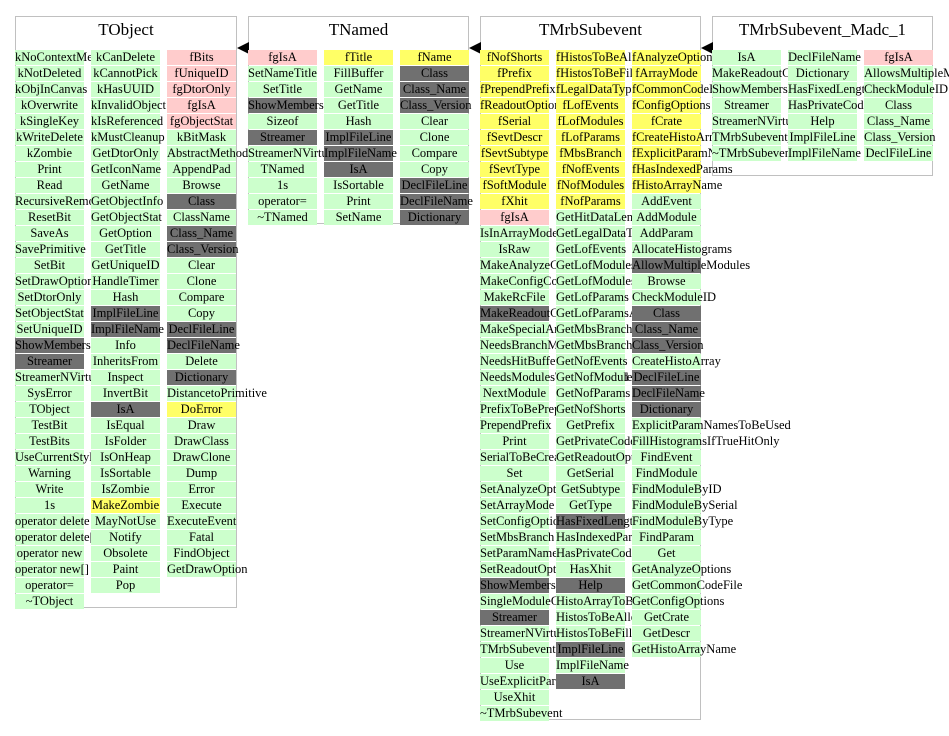 The width and height of the screenshot is (949, 736). Describe the element at coordinates (292, 153) in the screenshot. I see `member-streamernvirtual: StreamerNVirtual` at that location.